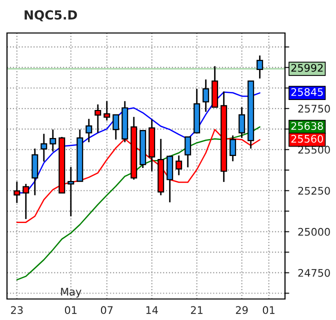  I want to click on x-tick-label: 14, so click(152, 310).